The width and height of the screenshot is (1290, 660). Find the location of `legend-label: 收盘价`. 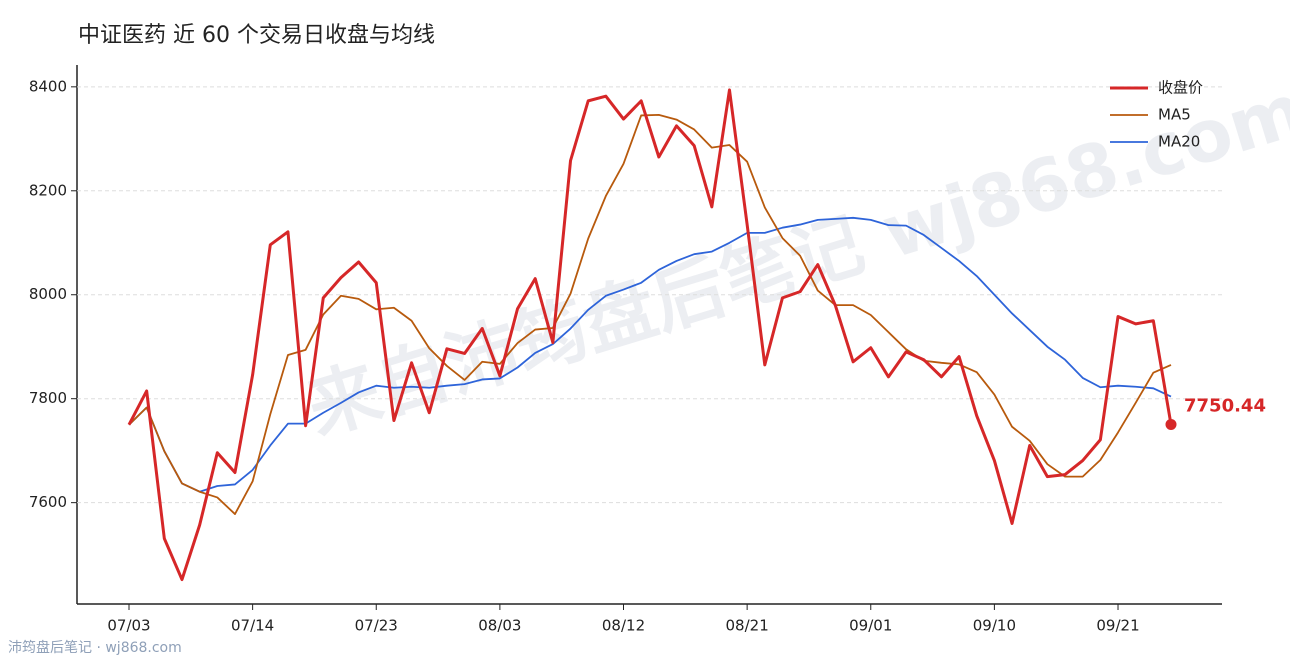

legend-label: 收盘价 is located at coordinates (1180, 88).